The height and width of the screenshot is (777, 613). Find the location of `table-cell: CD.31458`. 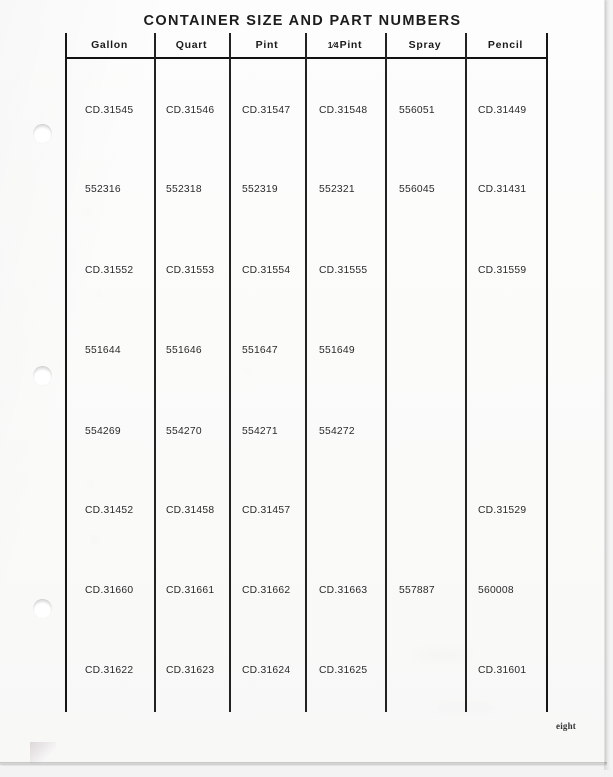

table-cell: CD.31458 is located at coordinates (190, 510).